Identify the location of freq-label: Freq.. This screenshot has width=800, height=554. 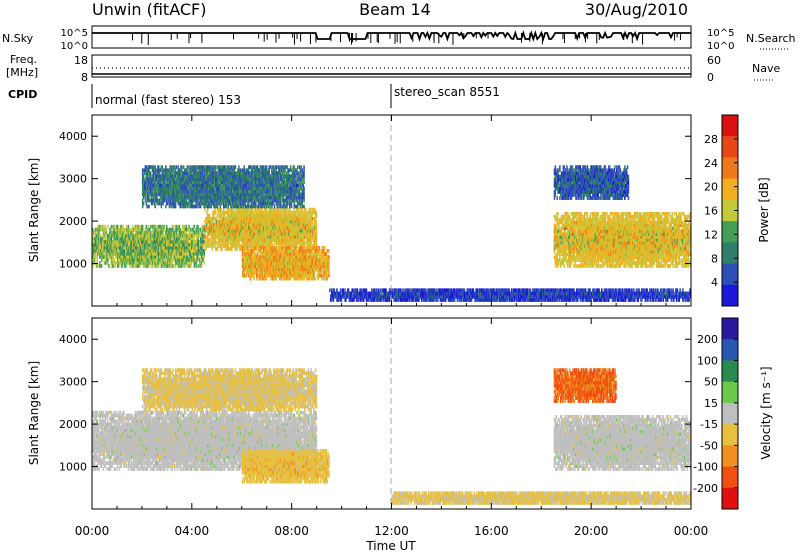
(23, 59).